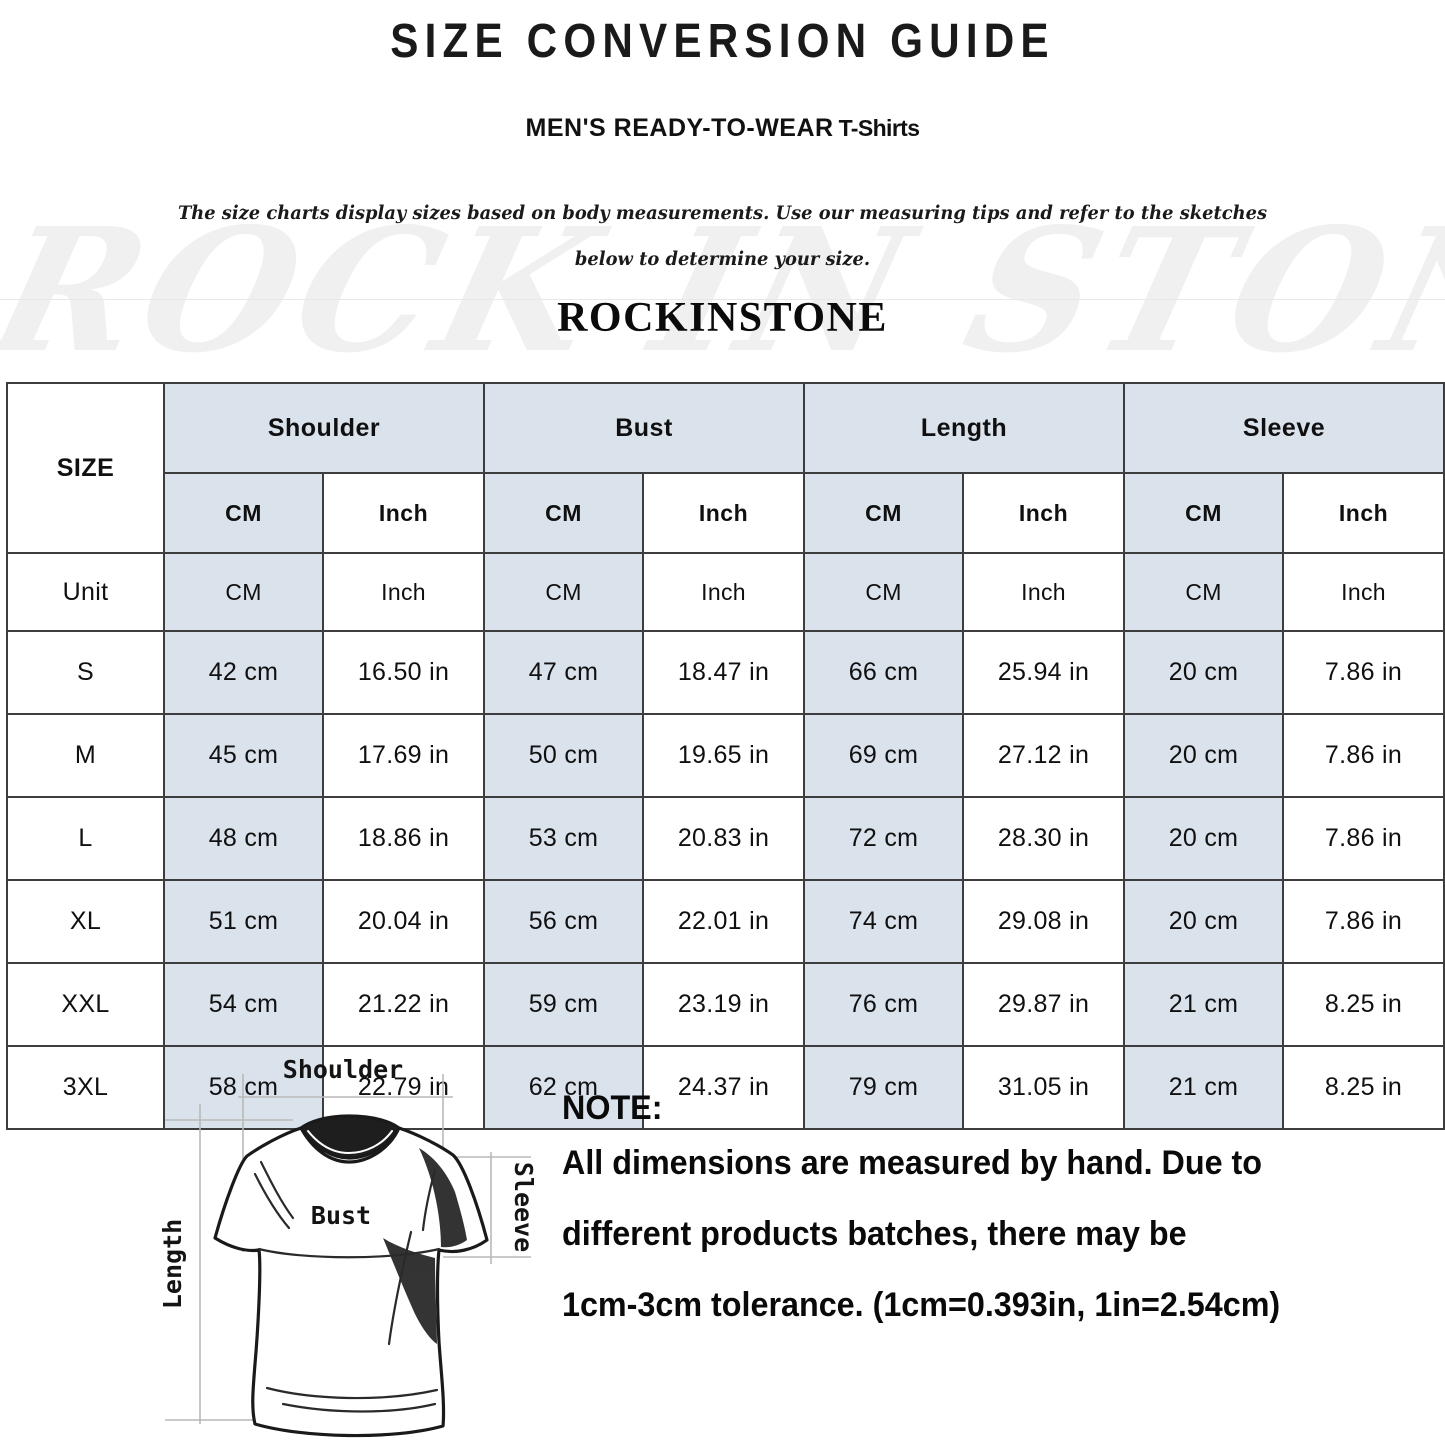 Image resolution: width=1445 pixels, height=1445 pixels. Describe the element at coordinates (1363, 513) in the screenshot. I see `header-sleeve-inch: Inch` at that location.